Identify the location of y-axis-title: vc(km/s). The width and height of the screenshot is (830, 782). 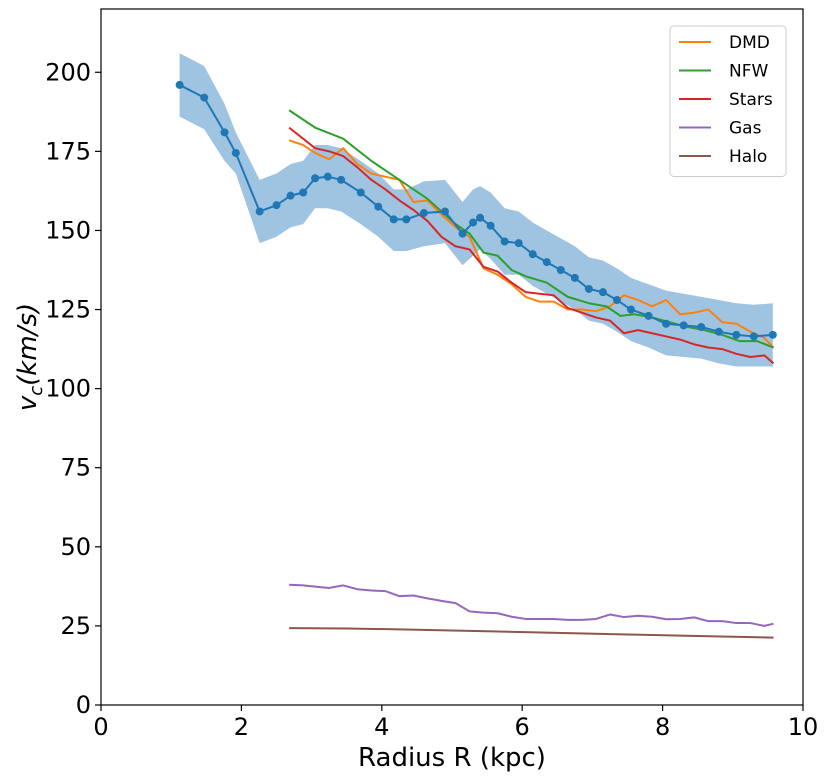
(30, 357).